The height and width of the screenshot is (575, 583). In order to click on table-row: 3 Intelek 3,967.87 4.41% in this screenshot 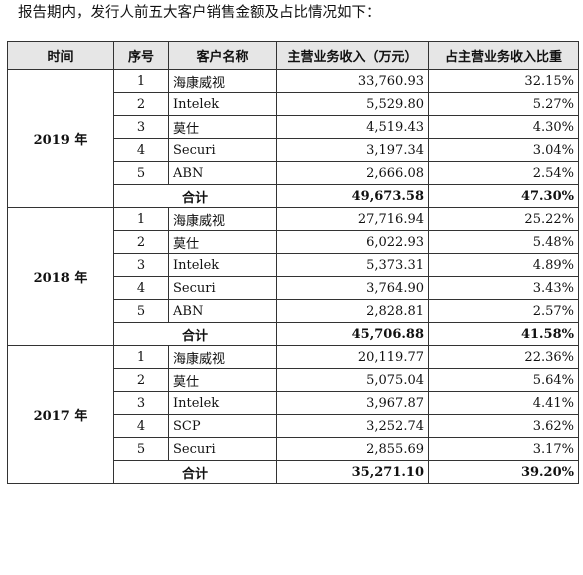, I will do `click(293, 403)`.